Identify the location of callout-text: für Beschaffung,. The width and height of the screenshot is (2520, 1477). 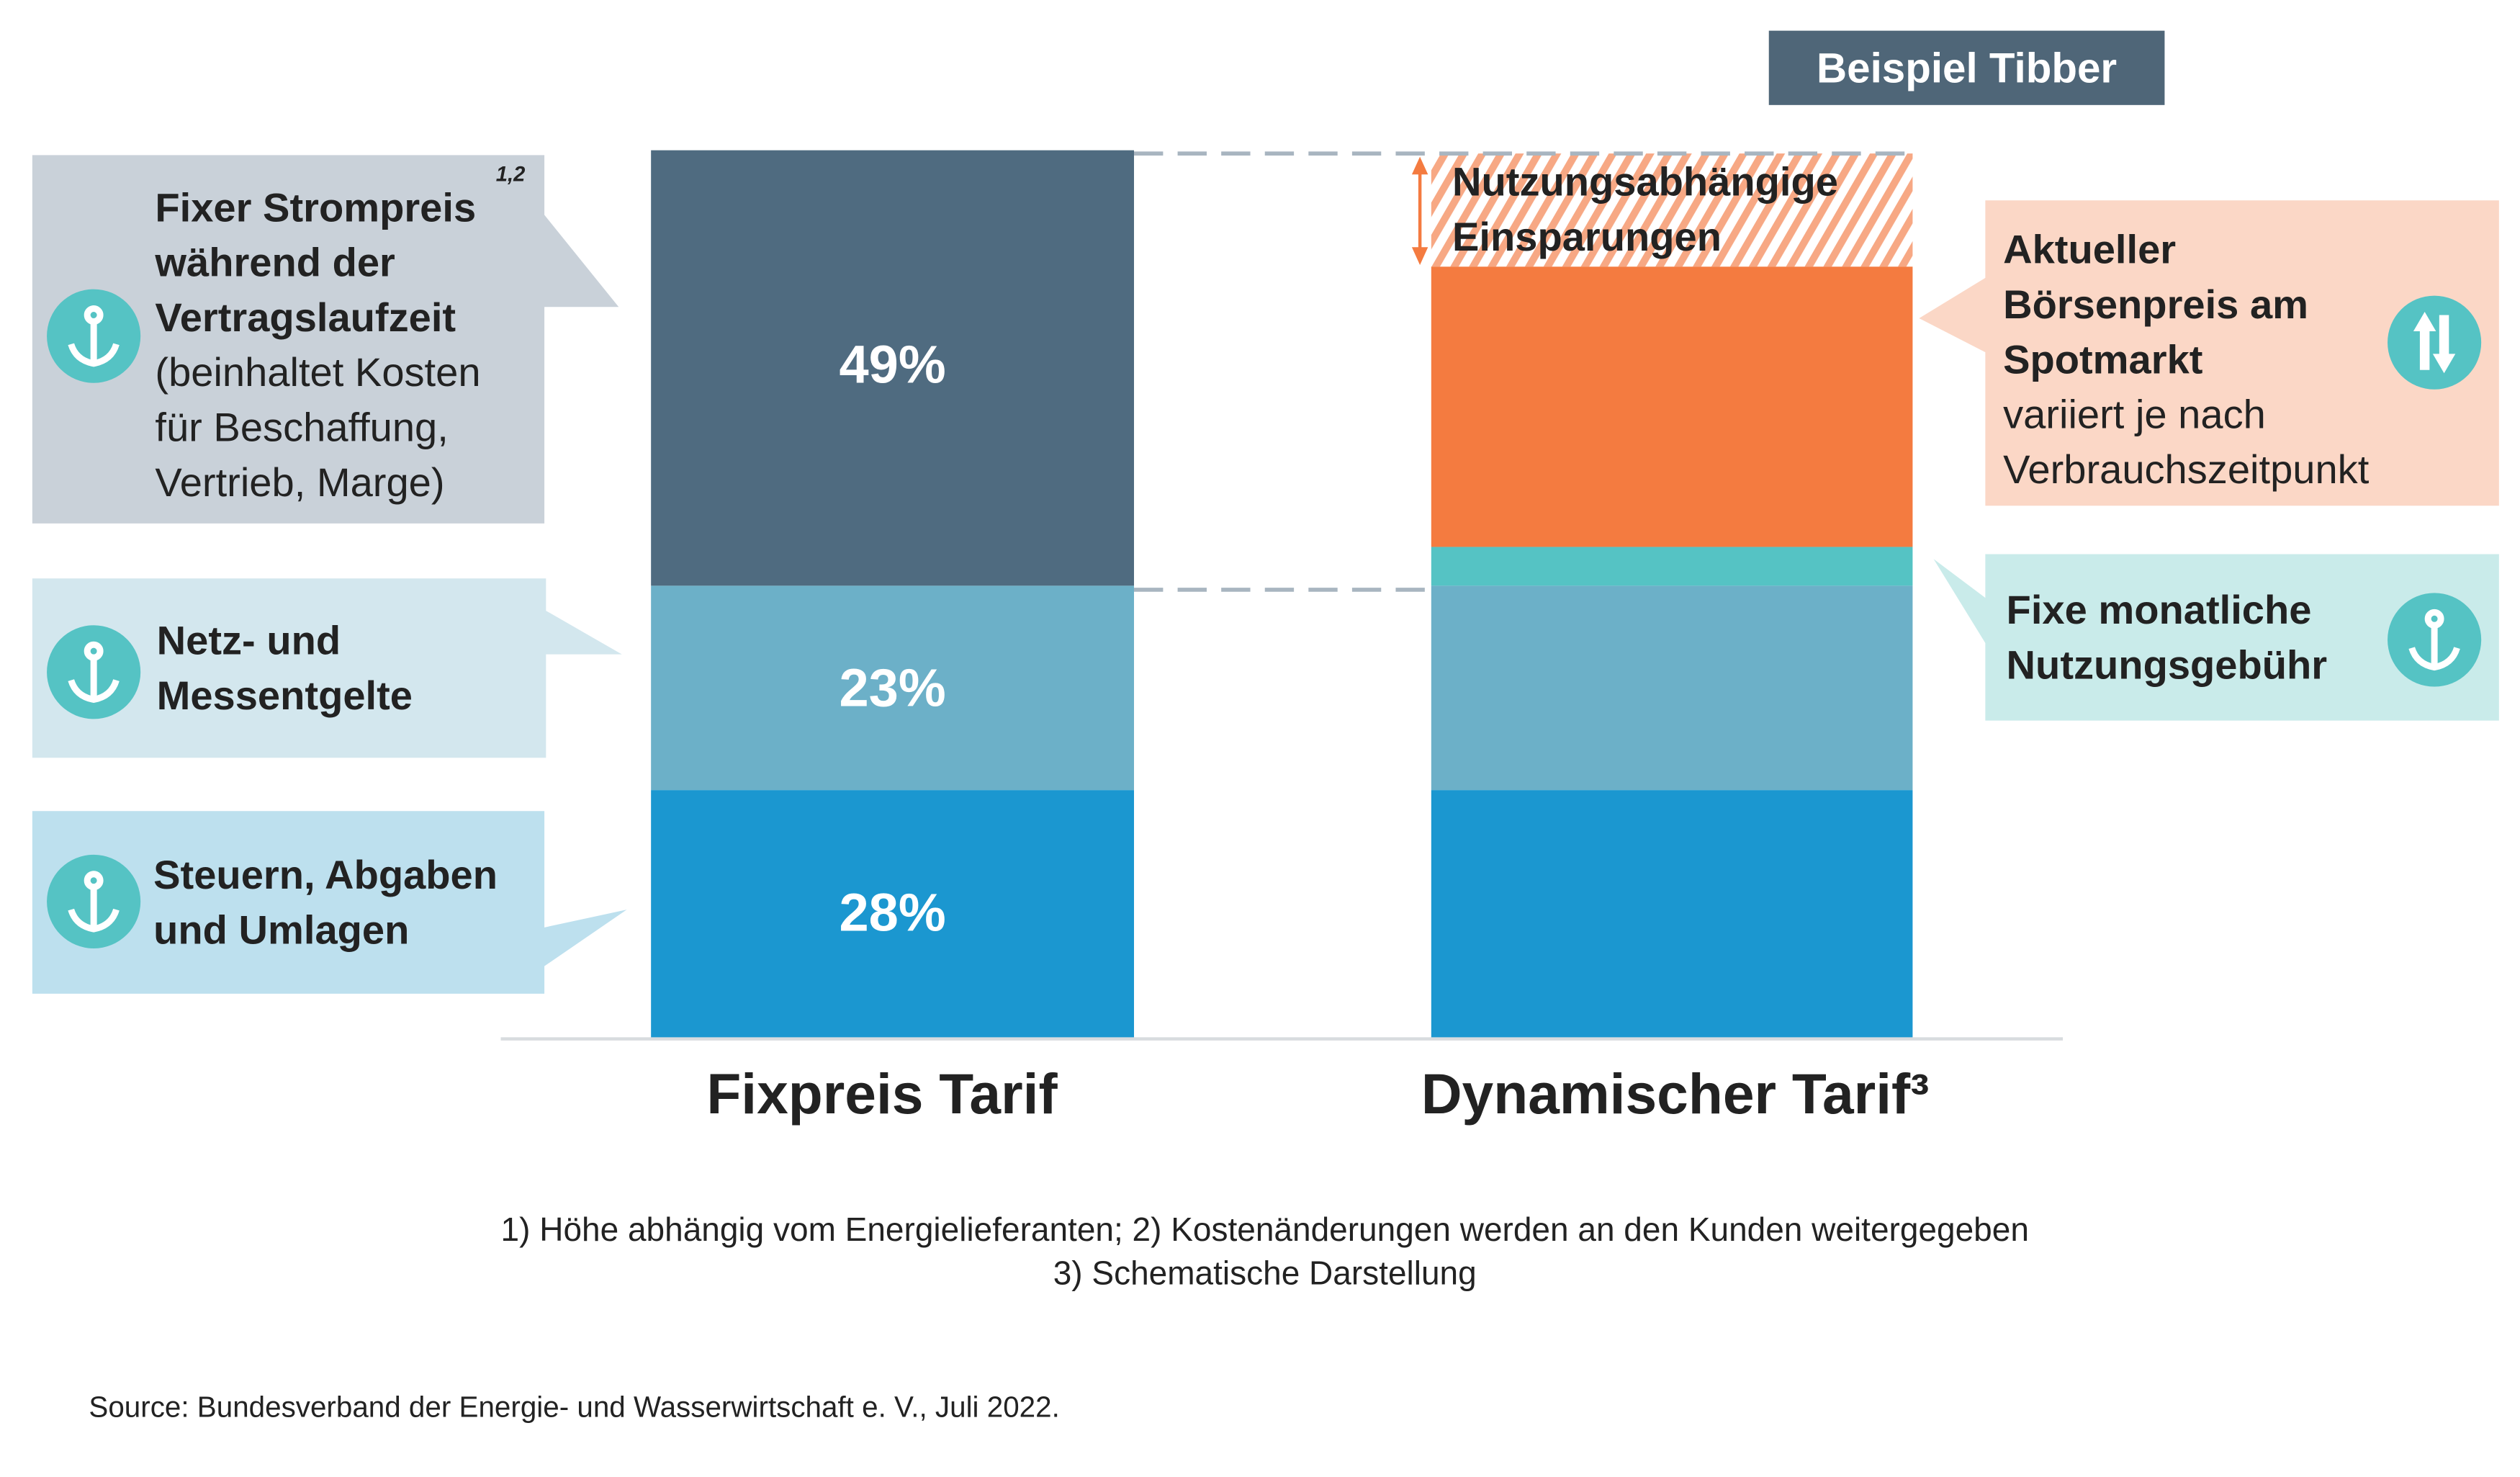
(302, 428).